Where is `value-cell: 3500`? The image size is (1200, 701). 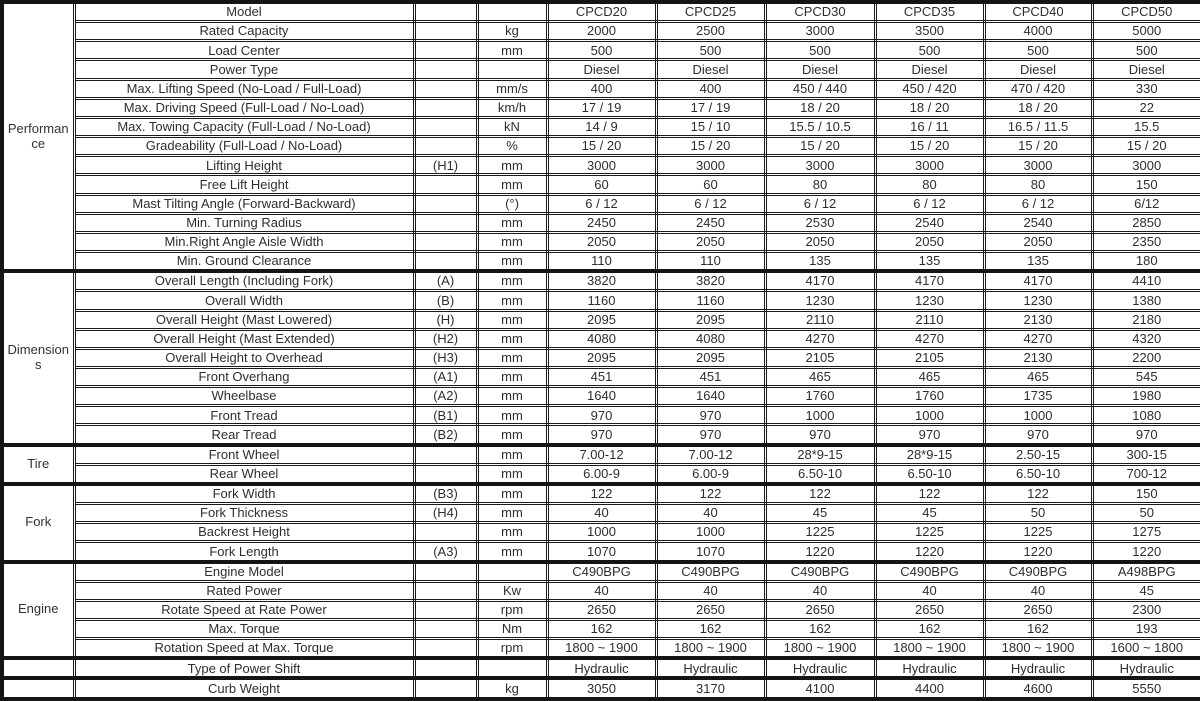
value-cell: 3500 is located at coordinates (929, 31).